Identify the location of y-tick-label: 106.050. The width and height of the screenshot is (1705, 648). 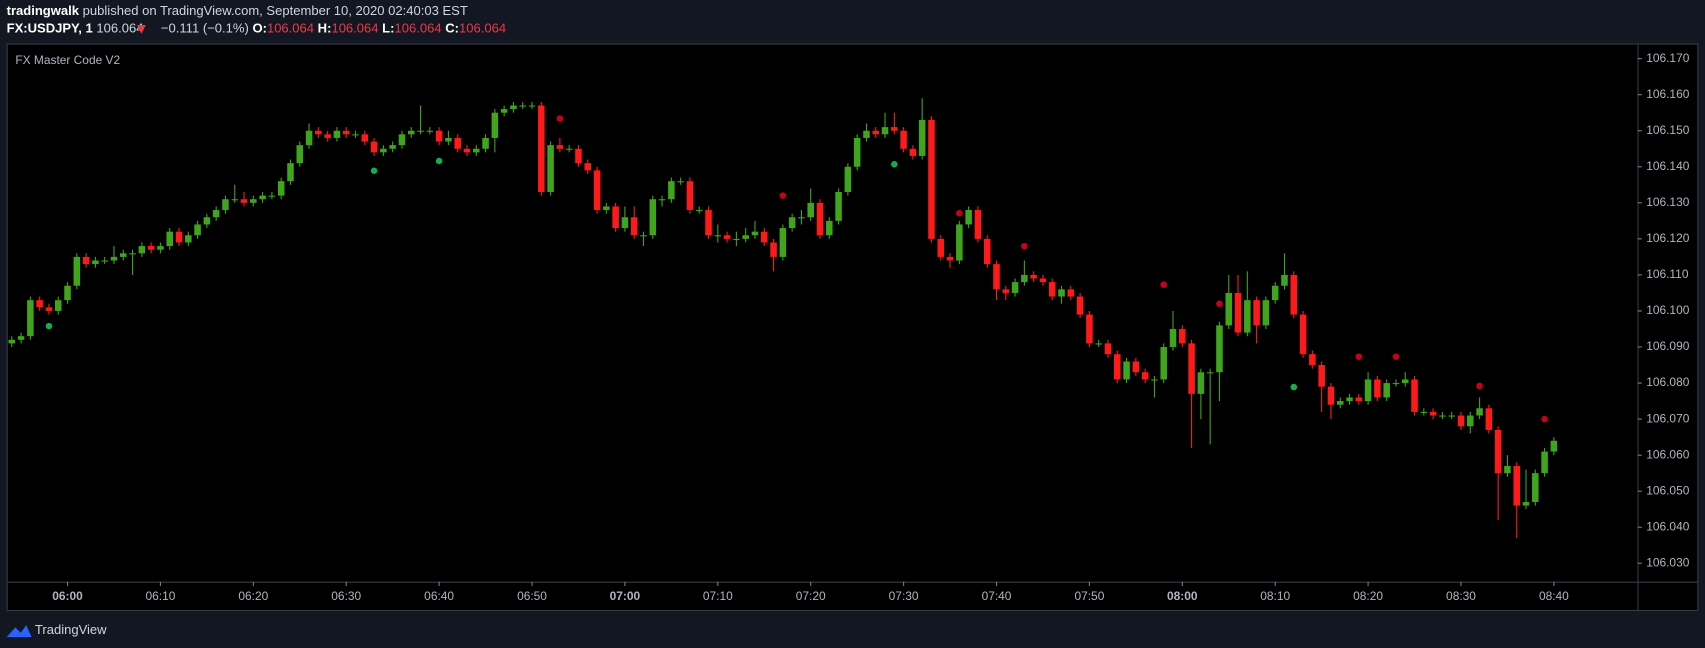
(1668, 490).